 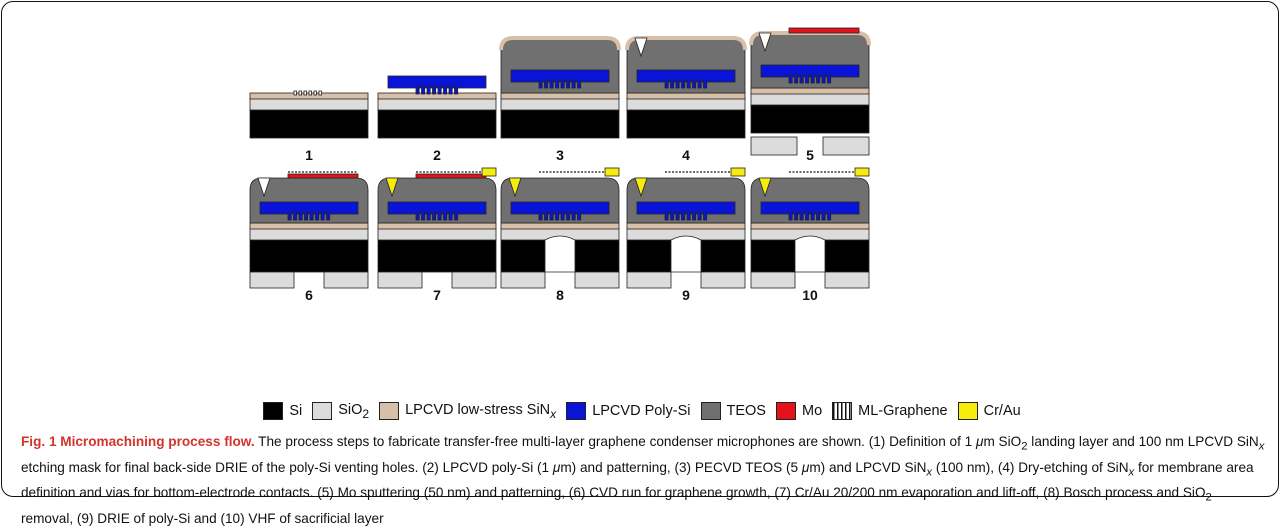 What do you see at coordinates (842, 411) in the screenshot?
I see `graphene-swatch` at bounding box center [842, 411].